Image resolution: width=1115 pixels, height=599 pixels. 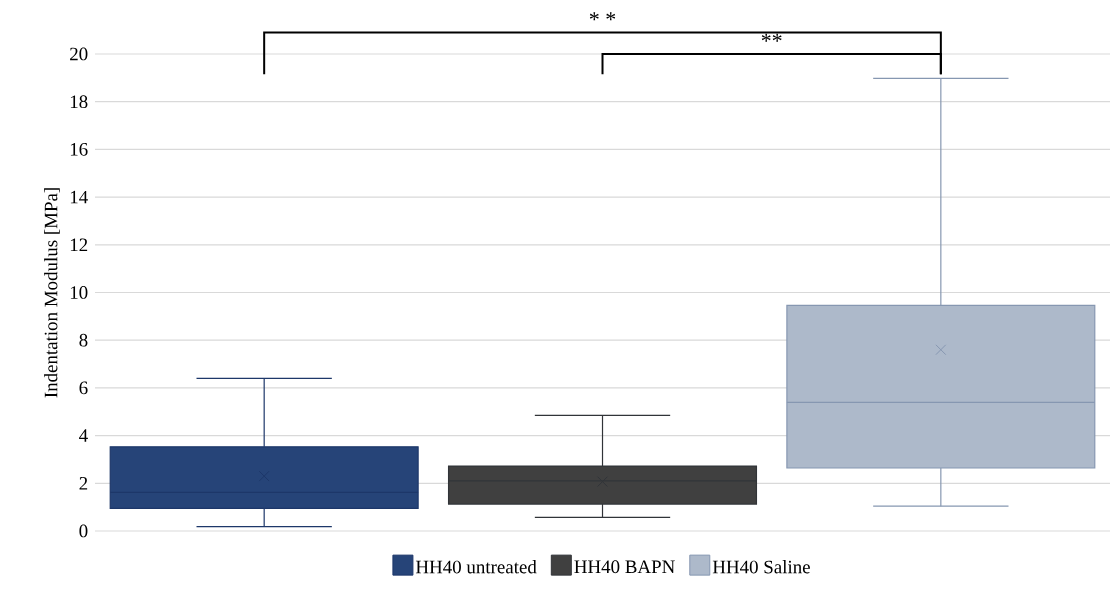 I want to click on y-tick-label: 6, so click(x=83, y=388).